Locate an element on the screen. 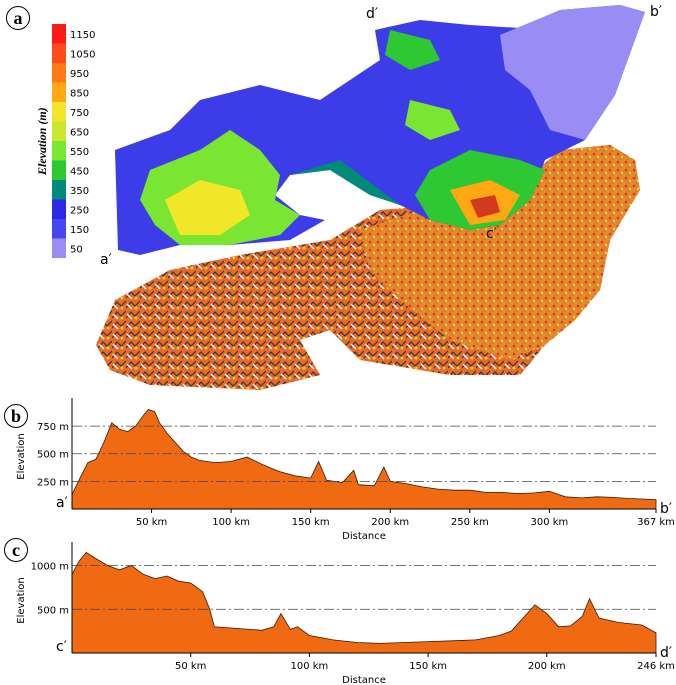  y-tick-label: 750 m is located at coordinates (53, 427).